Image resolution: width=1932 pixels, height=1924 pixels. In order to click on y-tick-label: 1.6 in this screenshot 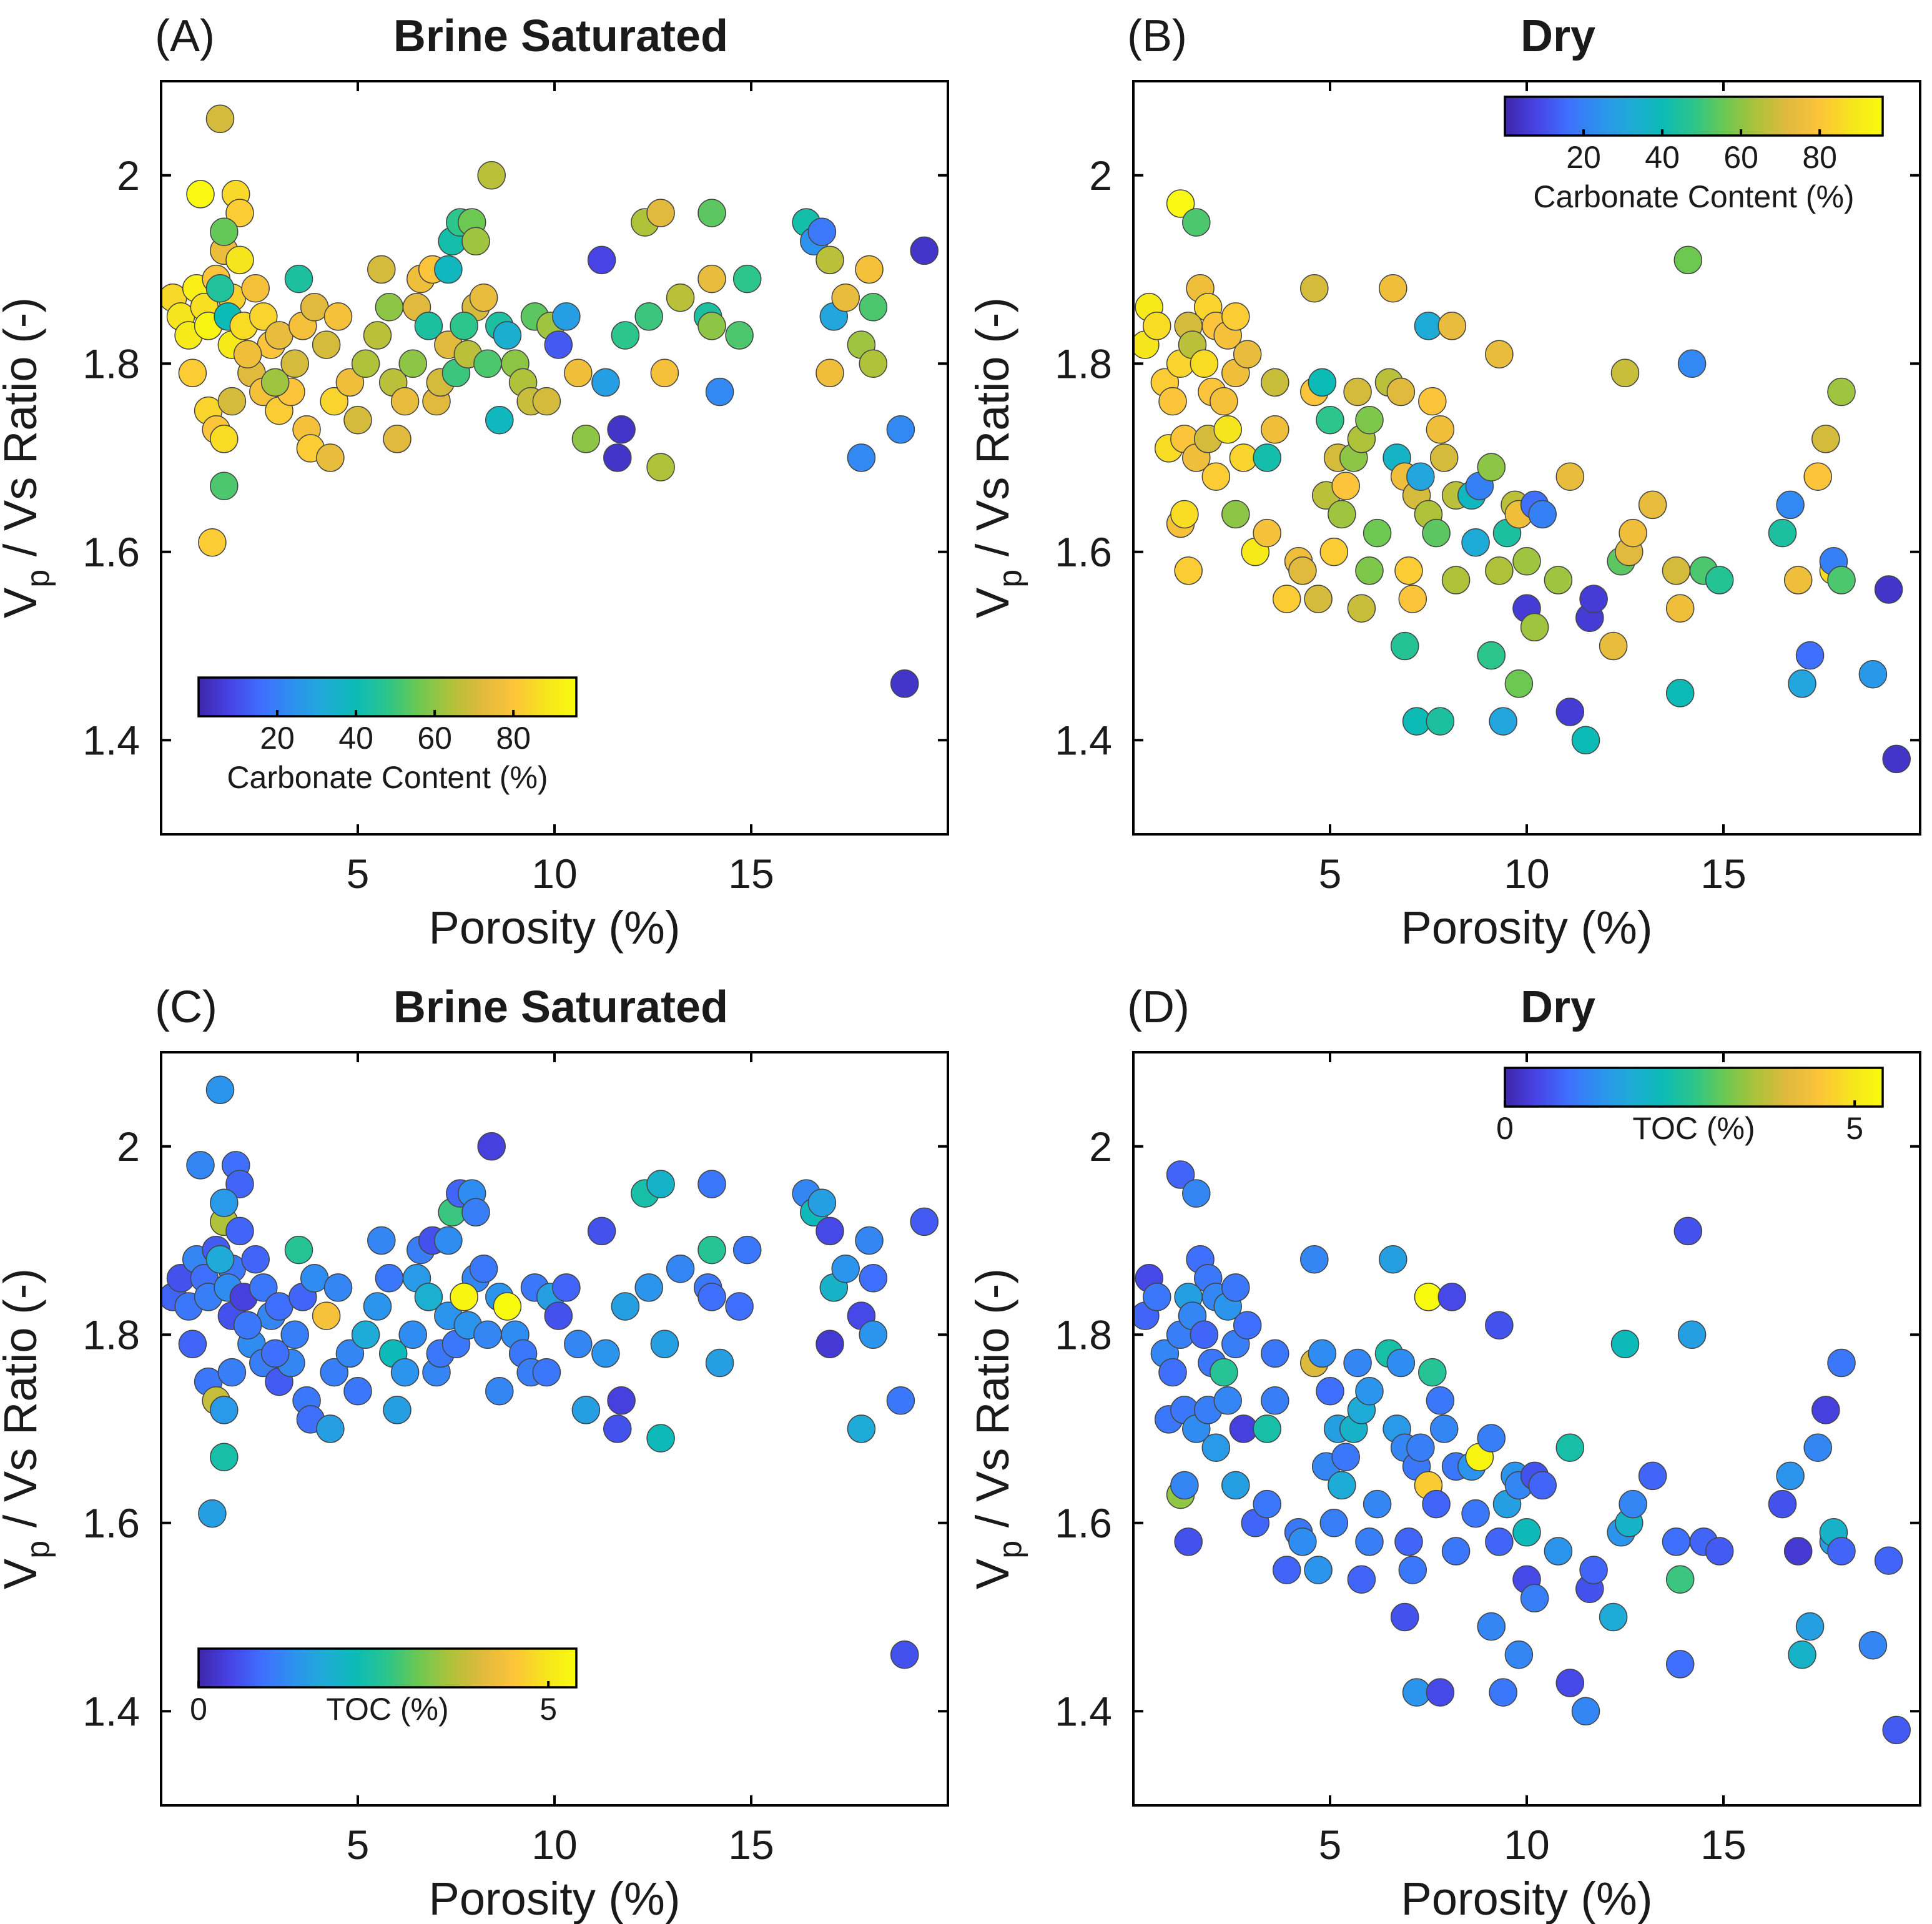, I will do `click(111, 1523)`.